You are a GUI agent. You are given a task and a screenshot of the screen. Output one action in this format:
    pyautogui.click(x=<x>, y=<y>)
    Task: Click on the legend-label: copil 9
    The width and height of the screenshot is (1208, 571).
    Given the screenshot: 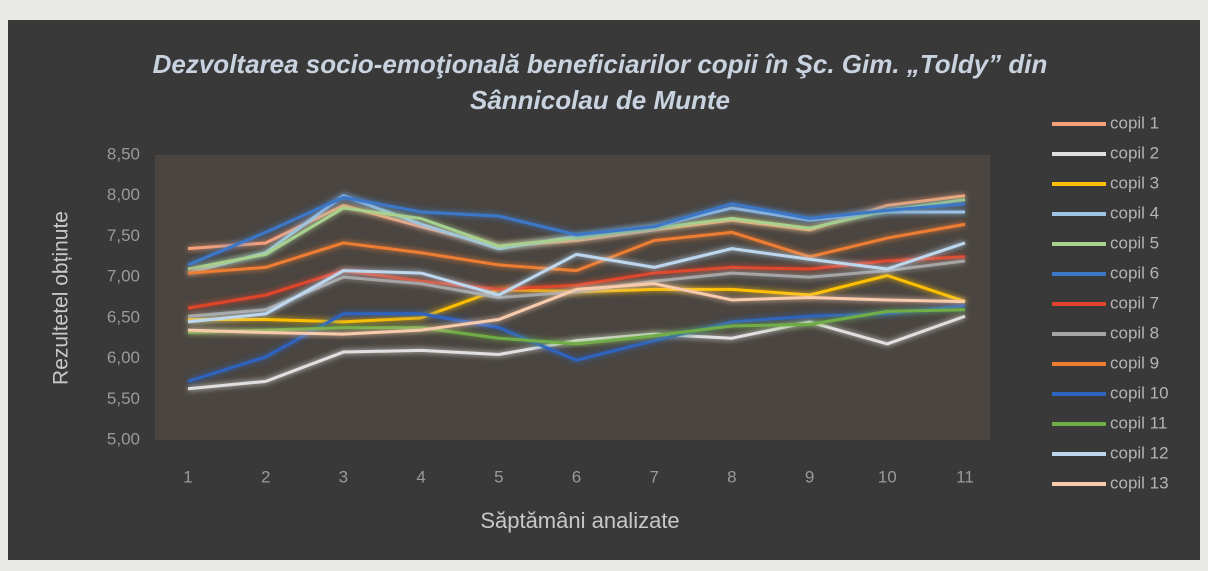 What is the action you would take?
    pyautogui.click(x=1134, y=362)
    